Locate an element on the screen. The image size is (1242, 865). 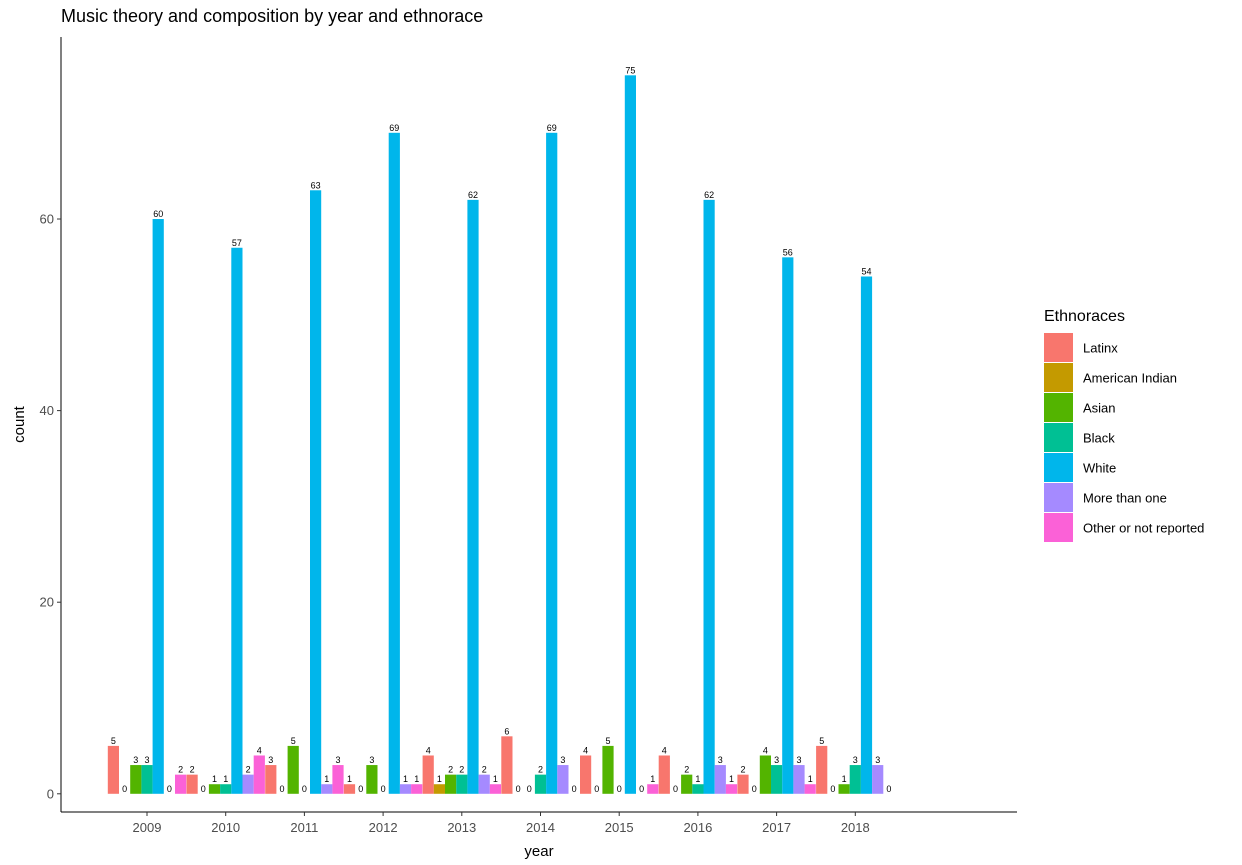
legend-label: Other or not reported is located at coordinates (1143, 528).